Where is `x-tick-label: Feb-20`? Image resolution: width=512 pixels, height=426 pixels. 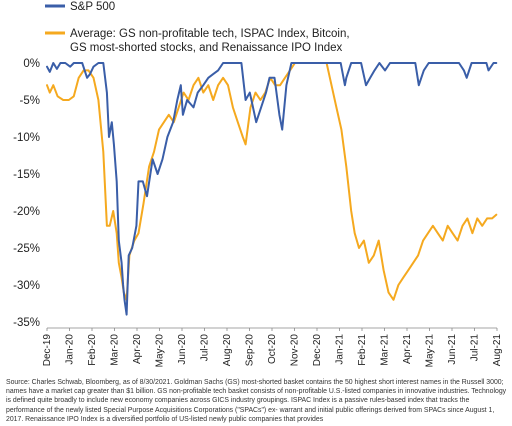 x-tick-label: Feb-20 is located at coordinates (92, 350).